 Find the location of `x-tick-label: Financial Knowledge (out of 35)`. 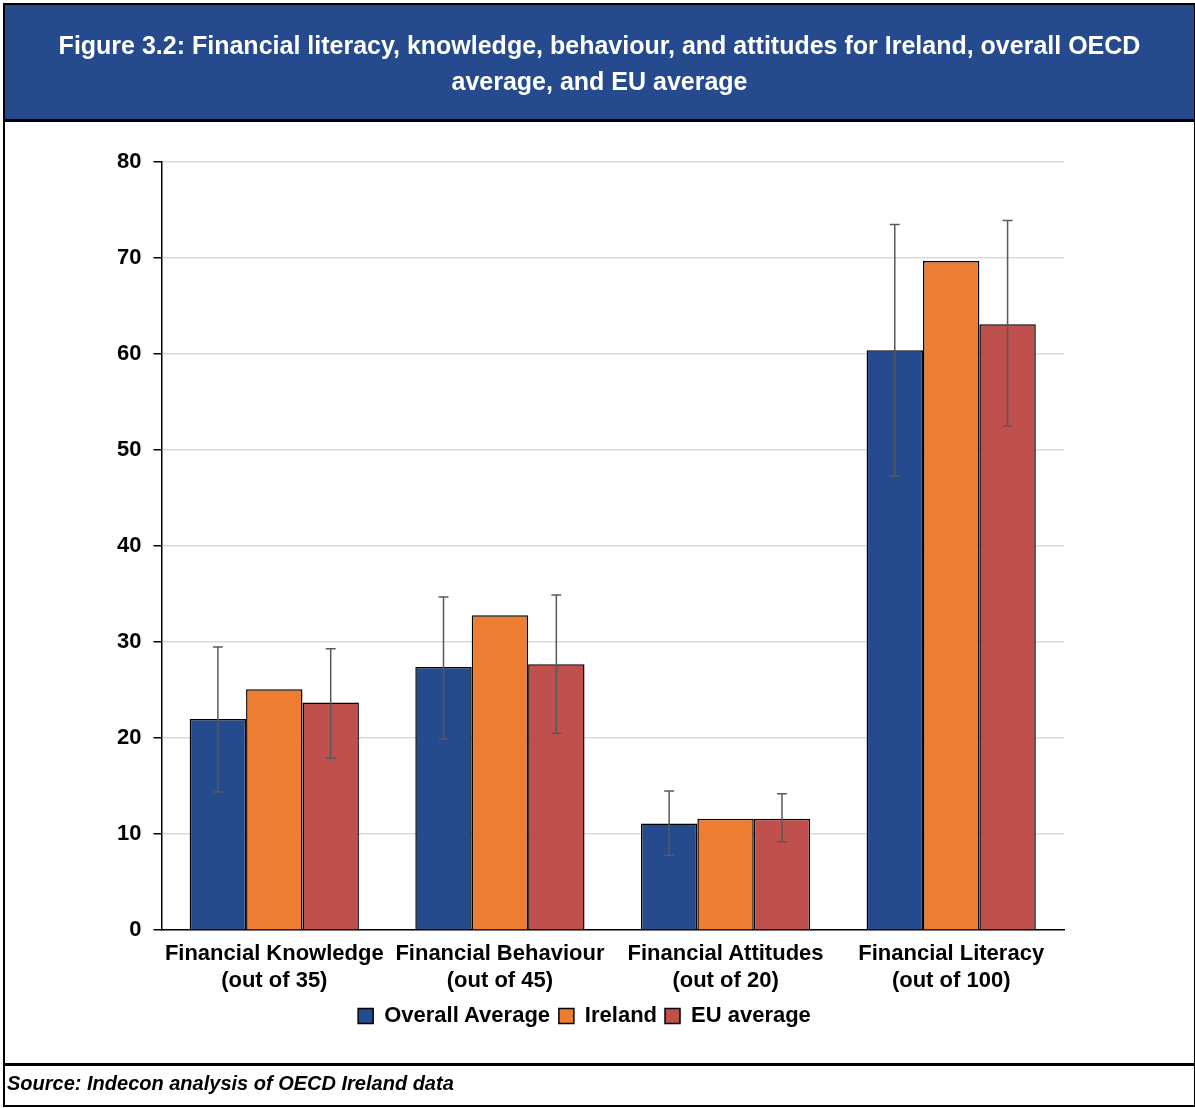

x-tick-label: Financial Knowledge (out of 35) is located at coordinates (274, 966).